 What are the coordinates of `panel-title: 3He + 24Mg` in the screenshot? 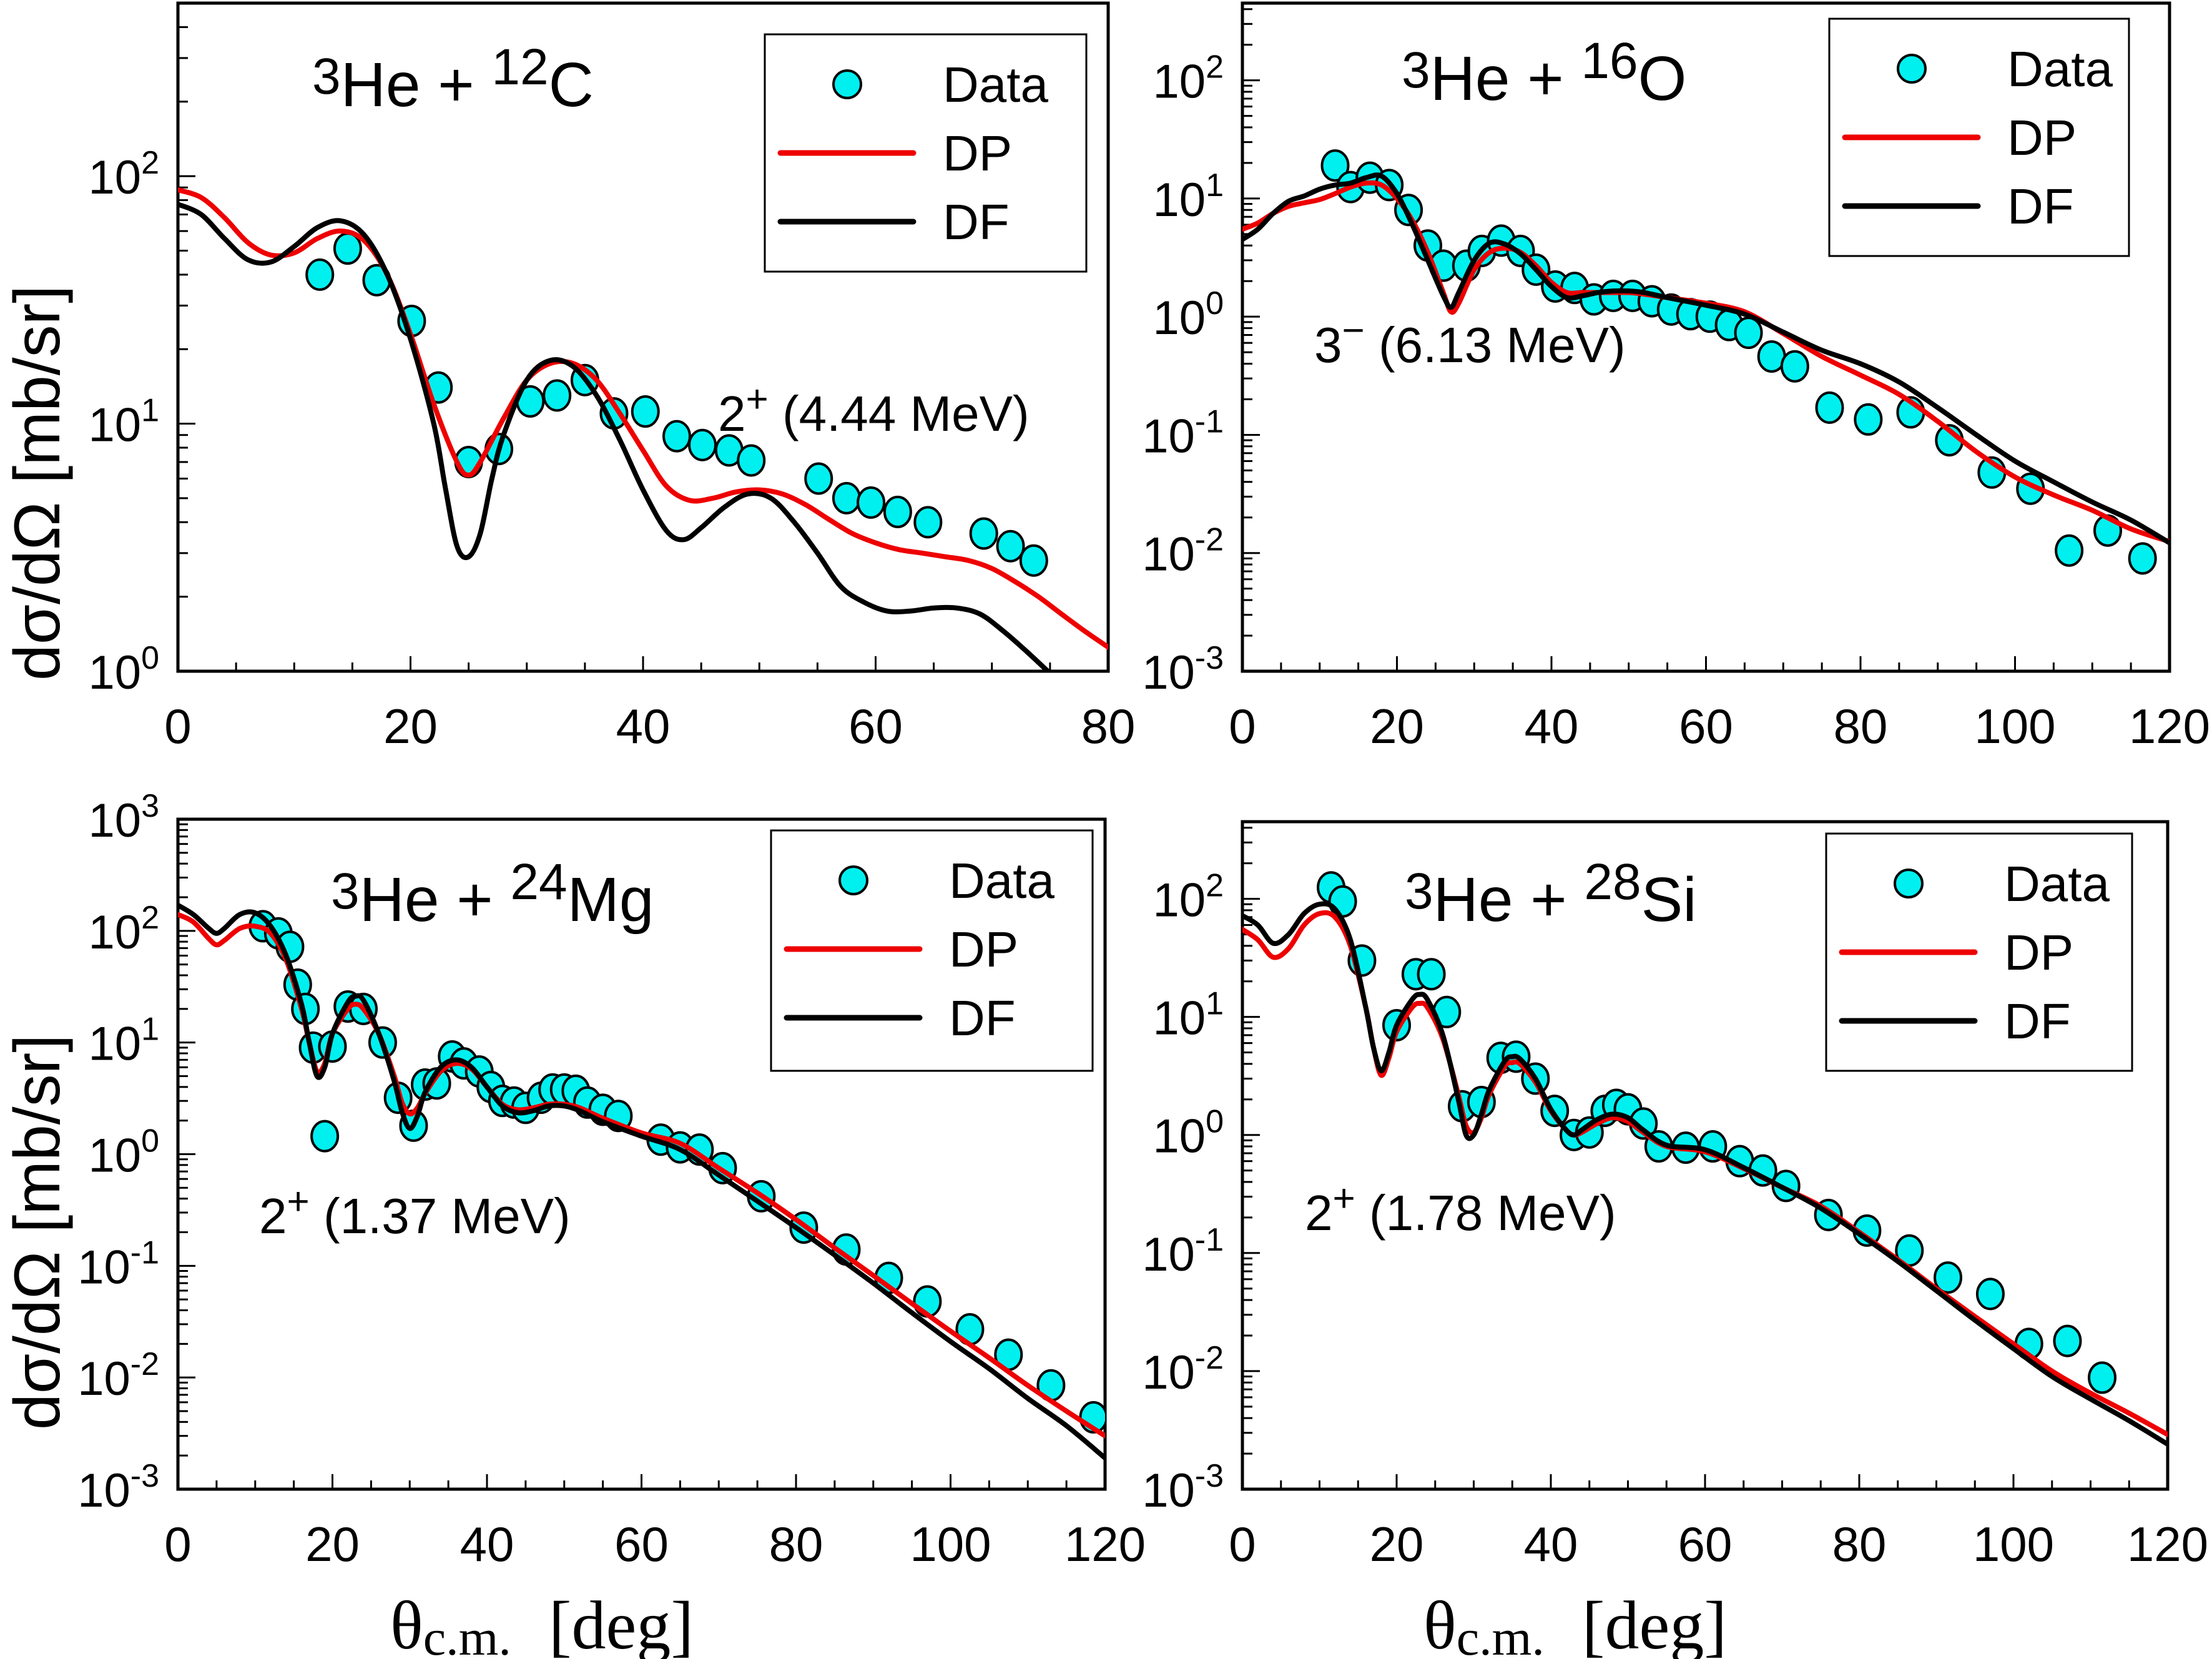 It's located at (492, 894).